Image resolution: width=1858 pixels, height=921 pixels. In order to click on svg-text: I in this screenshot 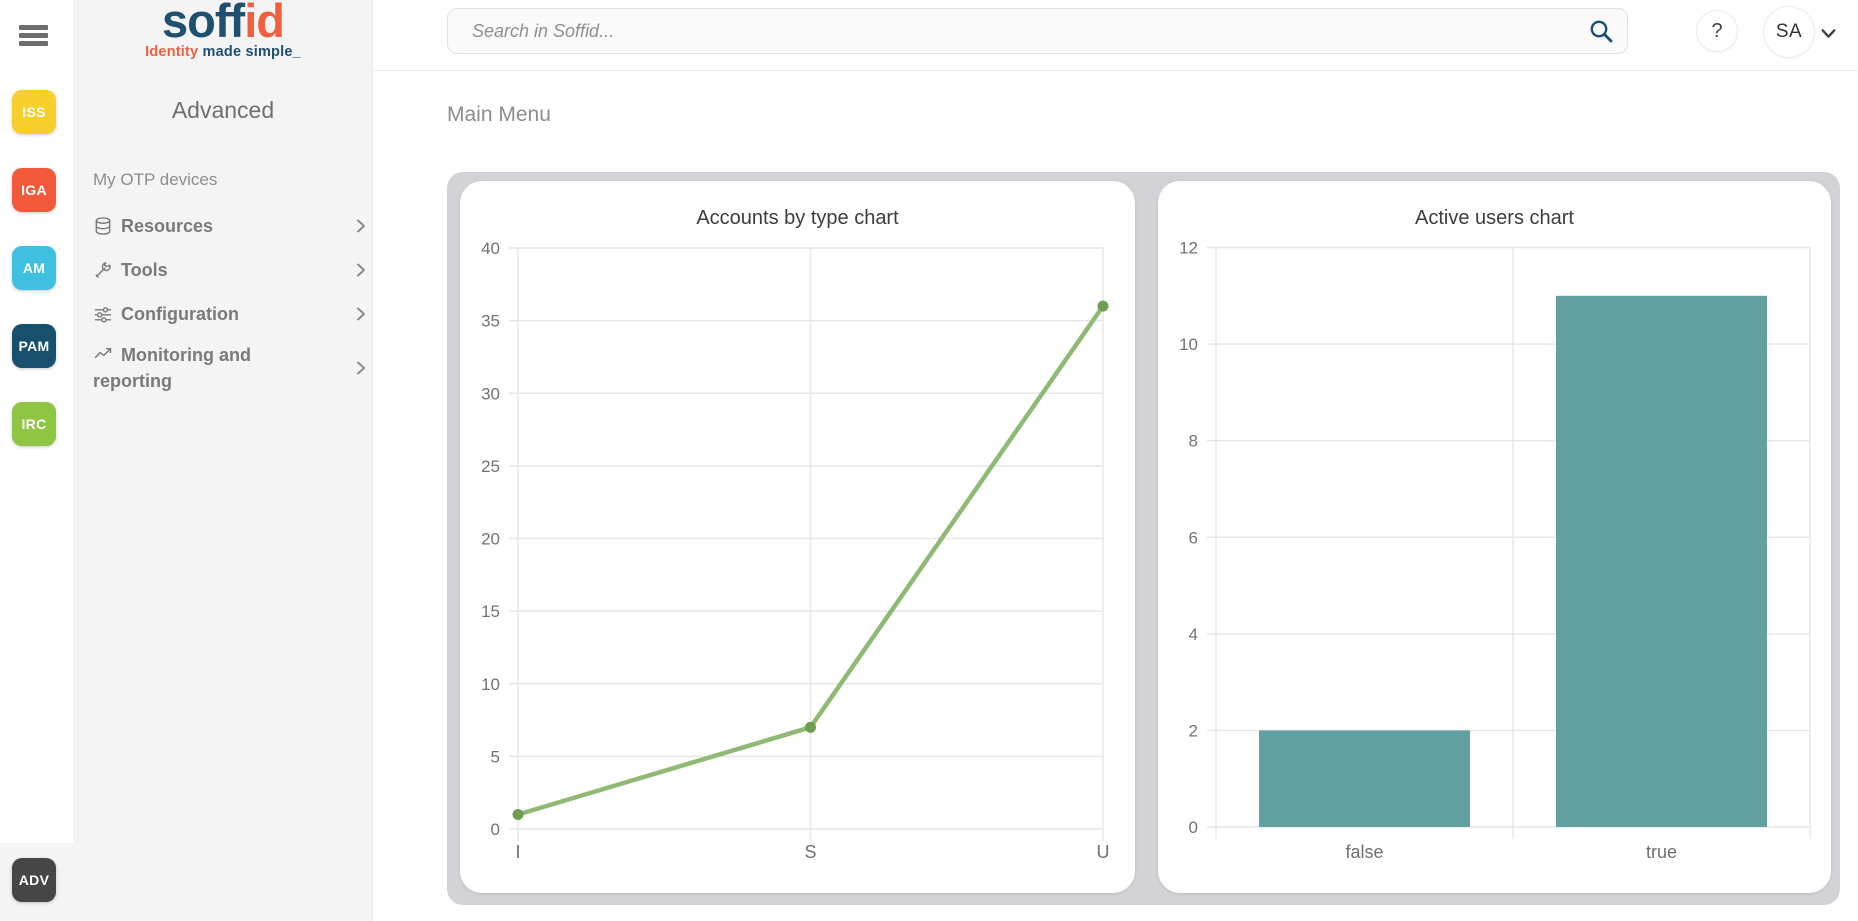, I will do `click(517, 852)`.